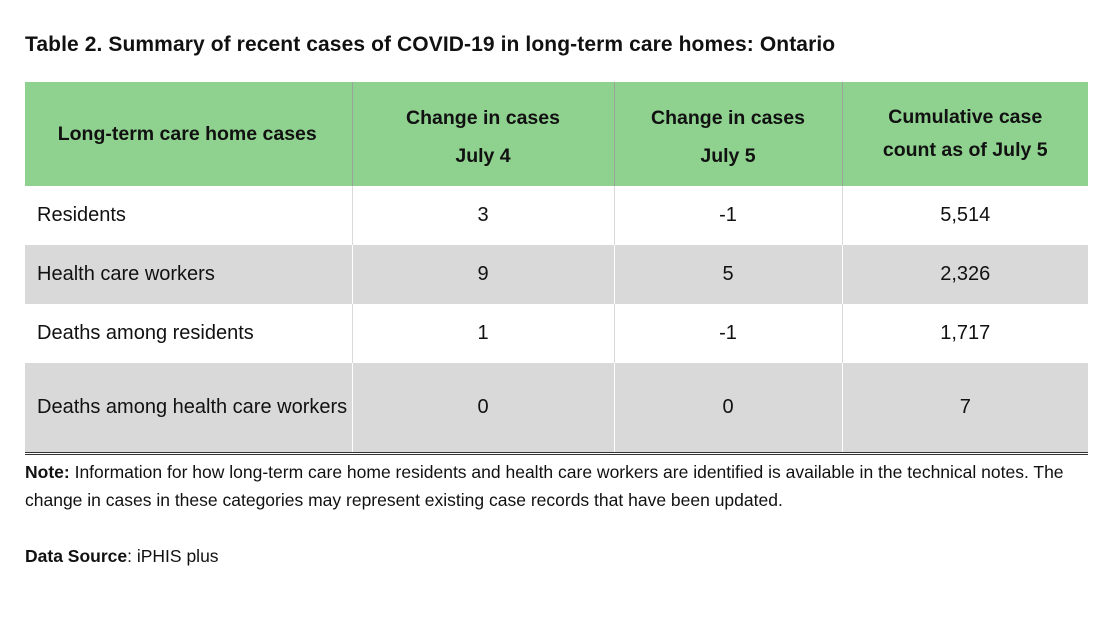 This screenshot has width=1118, height=637. I want to click on table-row: Residents 3 -1 5,514, so click(556, 215).